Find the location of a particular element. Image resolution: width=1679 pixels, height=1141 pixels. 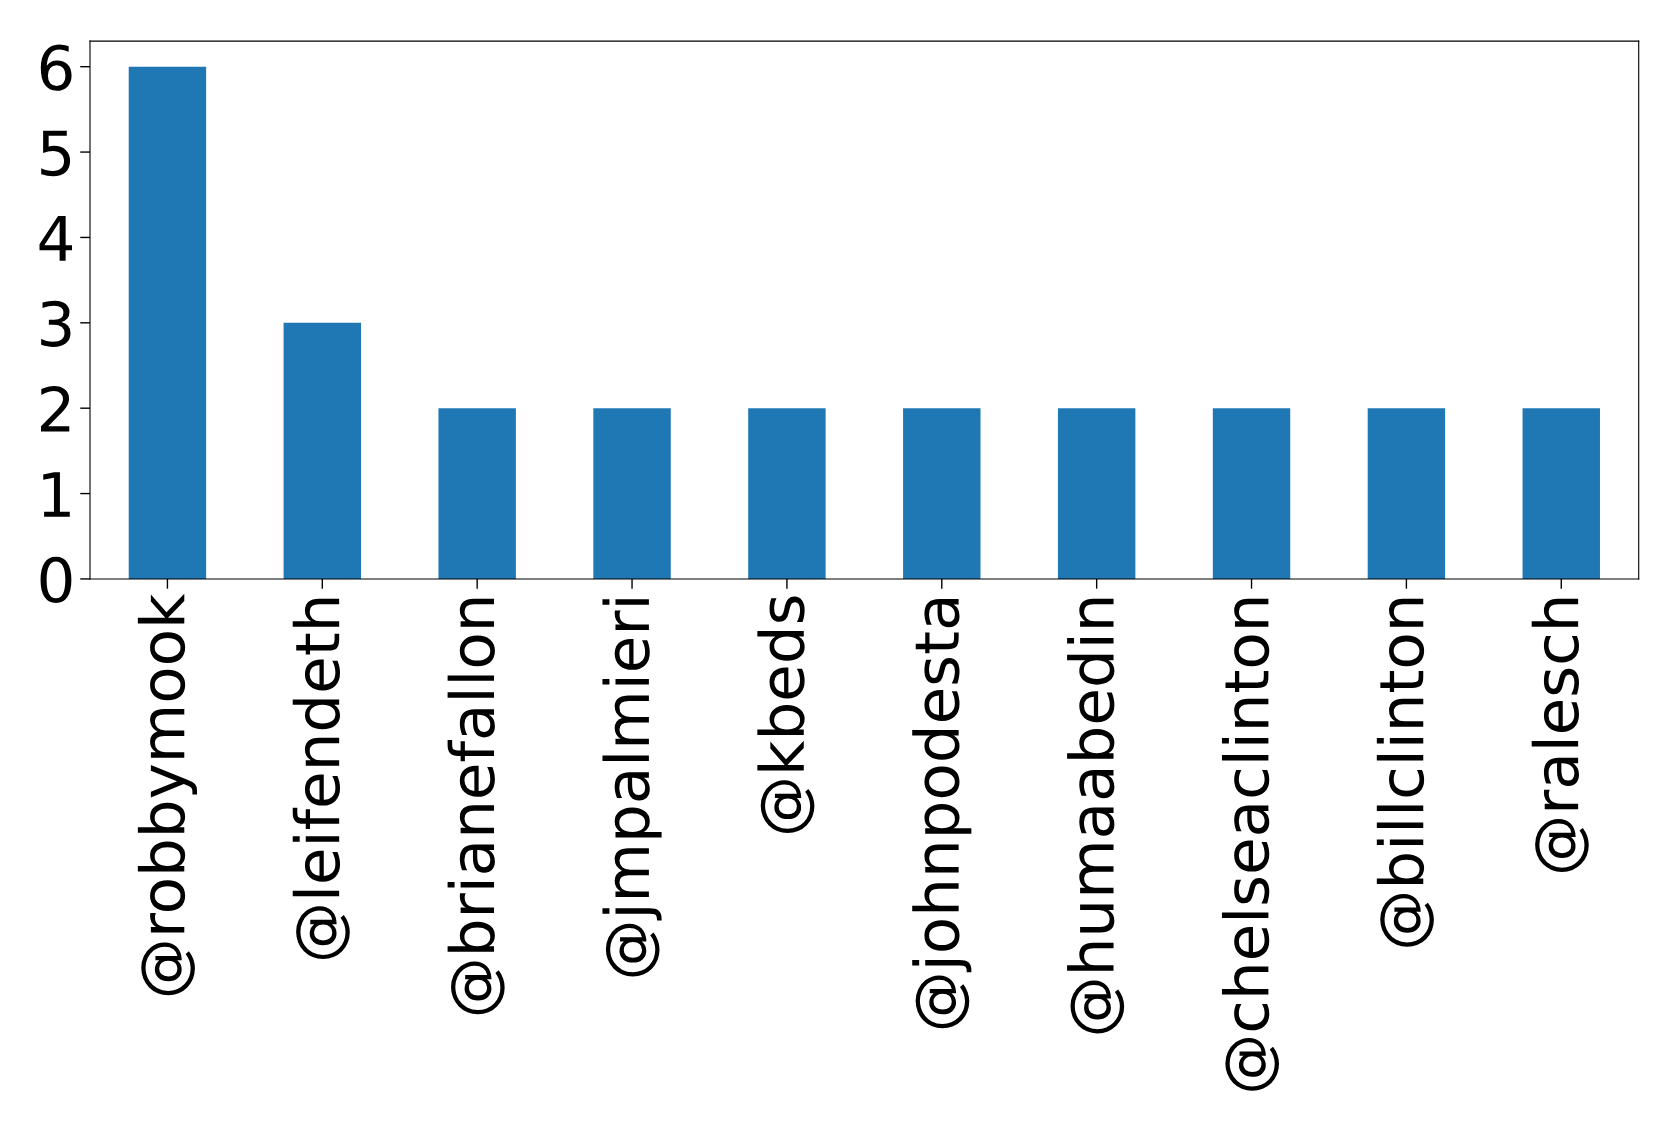

x-tick-label: @johnpodesta is located at coordinates (942, 814).